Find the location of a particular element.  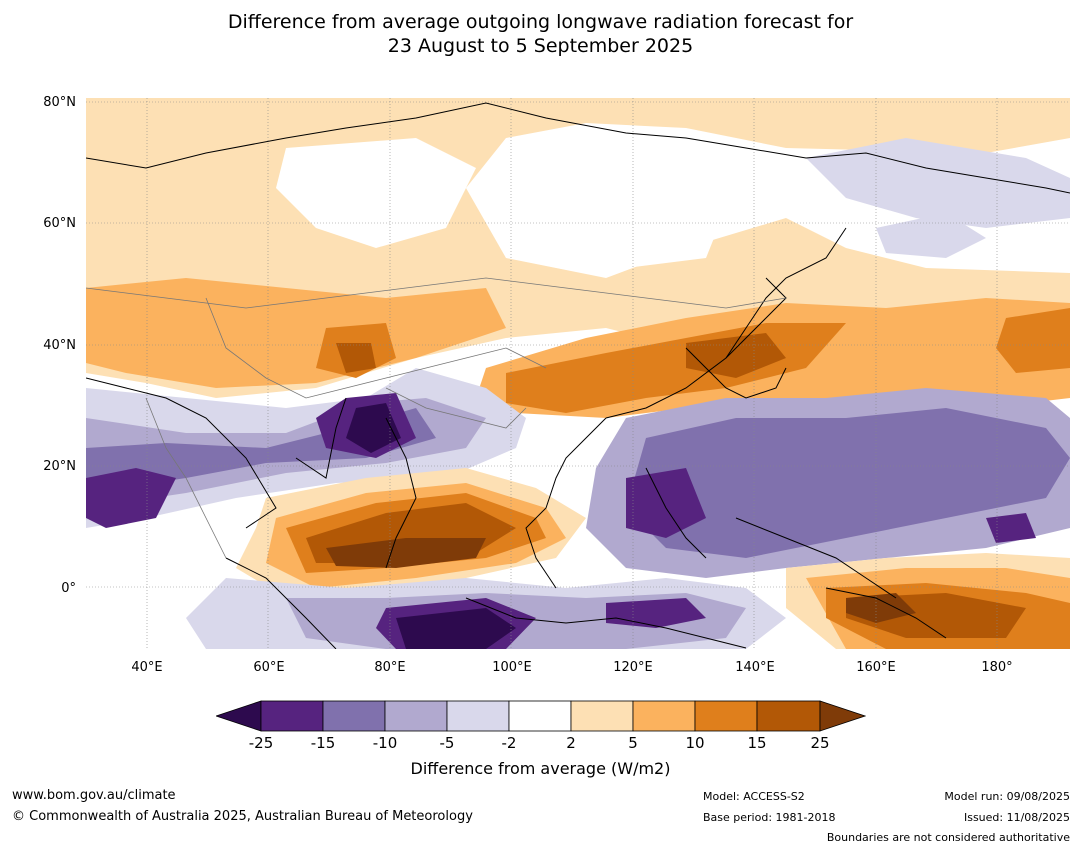

lat-label-20n: 20°N is located at coordinates (59, 466).